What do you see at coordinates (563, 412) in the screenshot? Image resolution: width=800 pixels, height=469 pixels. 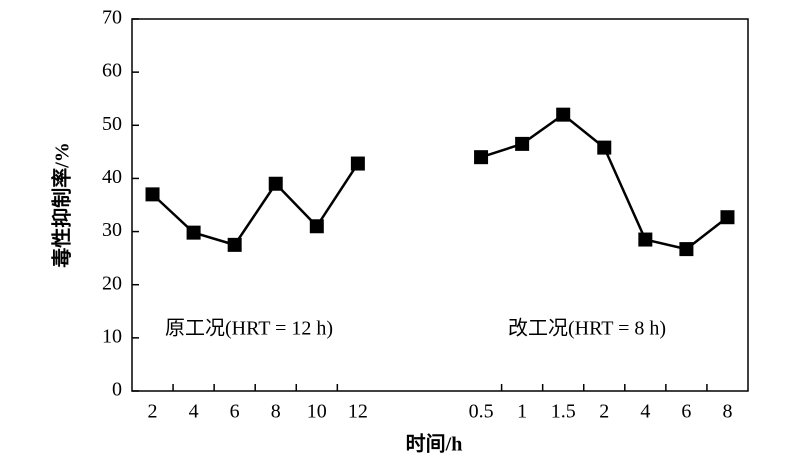 I see `x-tick-label: 1.5` at bounding box center [563, 412].